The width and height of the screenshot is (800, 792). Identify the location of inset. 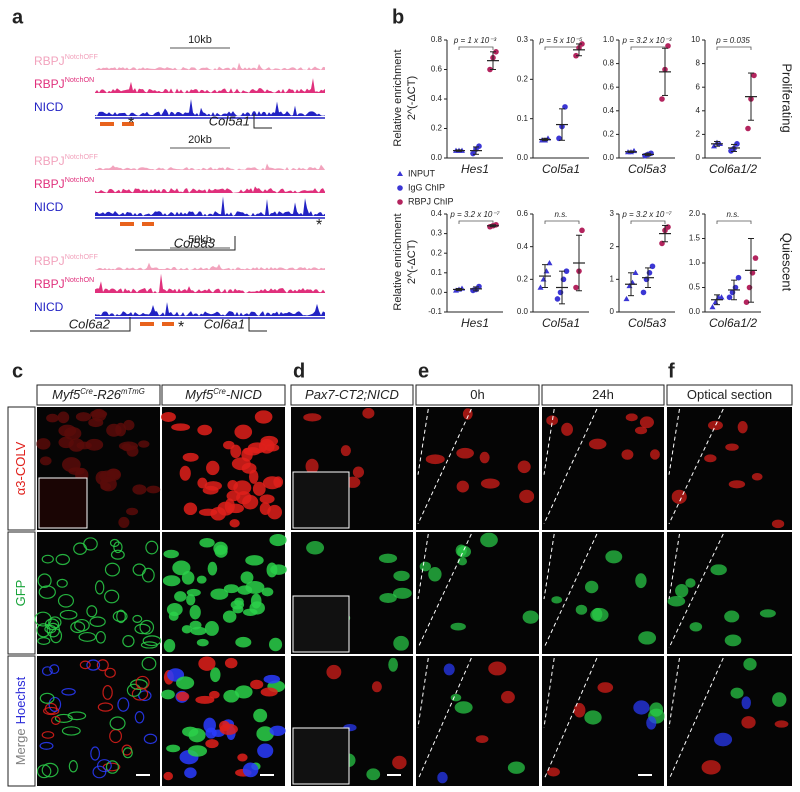
(321, 500).